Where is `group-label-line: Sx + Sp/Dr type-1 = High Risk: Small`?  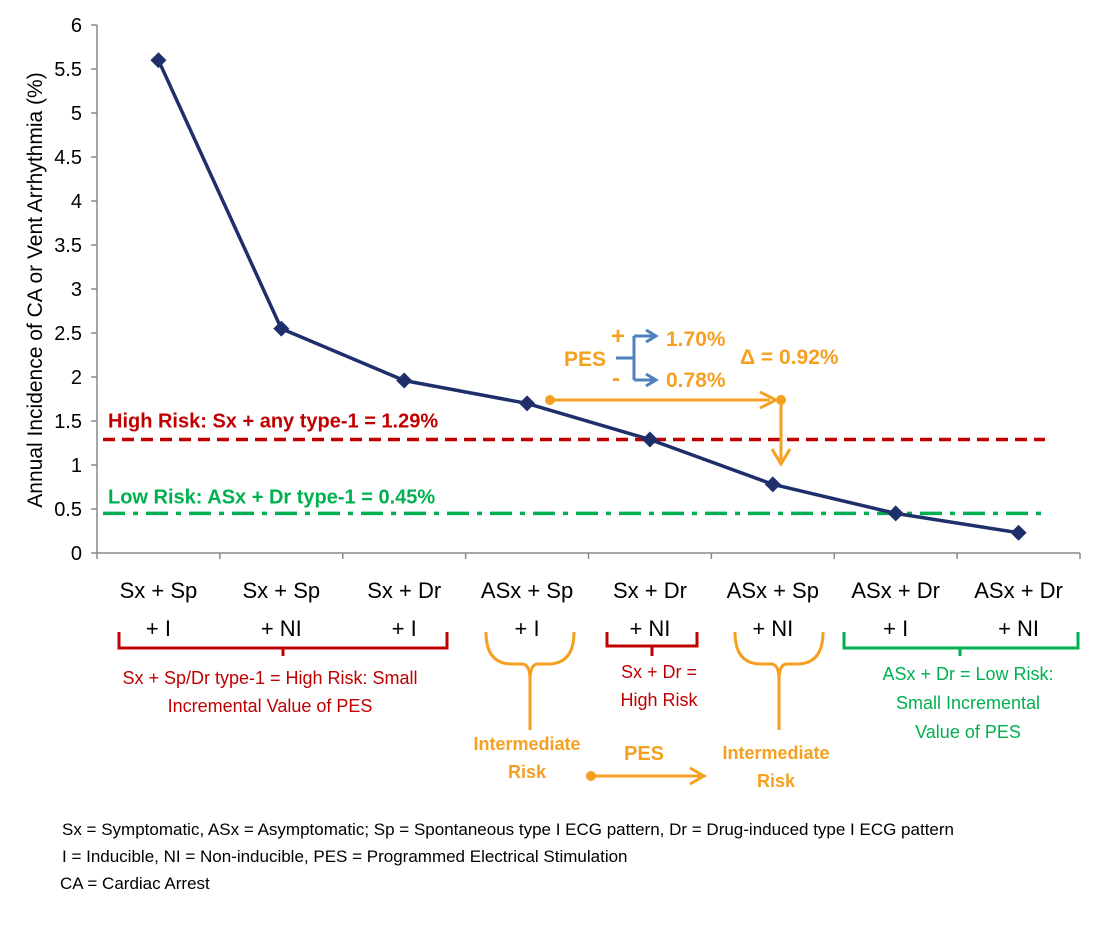
group-label-line: Sx + Sp/Dr type-1 = High Risk: Small is located at coordinates (269, 678).